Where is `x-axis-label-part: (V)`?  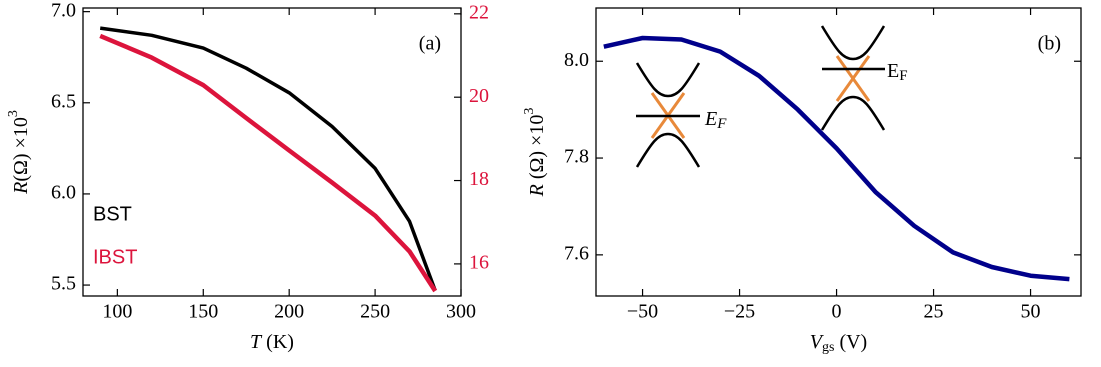 x-axis-label-part: (V) is located at coordinates (850, 342).